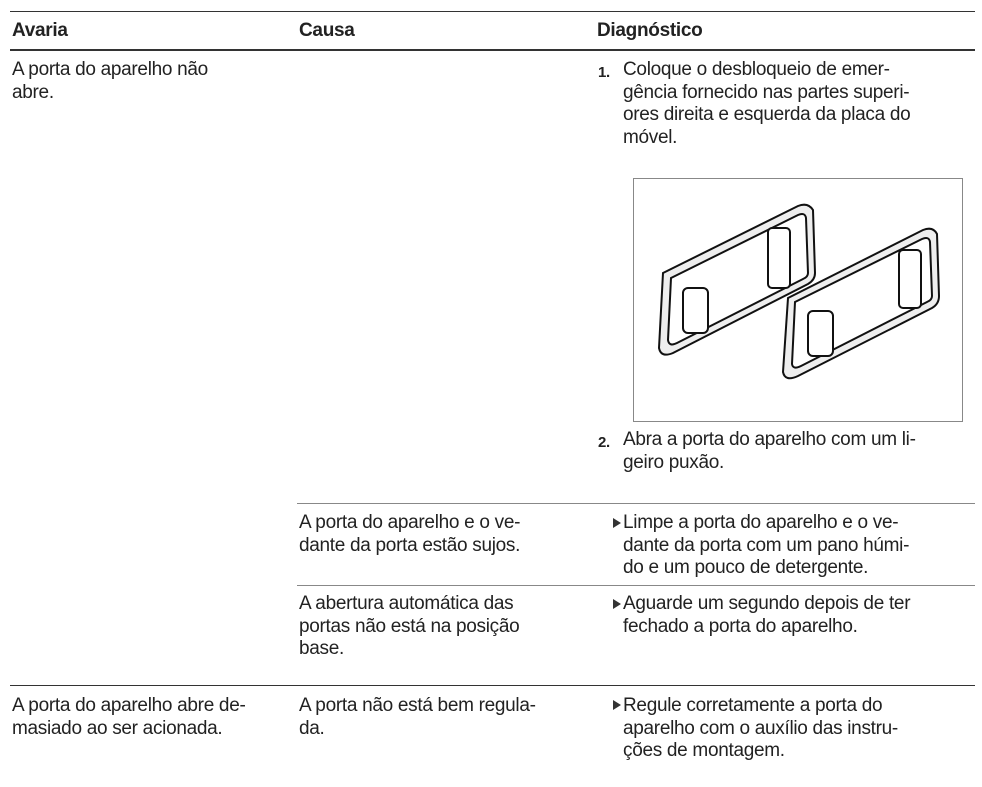 This screenshot has width=982, height=787. I want to click on cell-line: masiado ao ser acionada., so click(117, 728).